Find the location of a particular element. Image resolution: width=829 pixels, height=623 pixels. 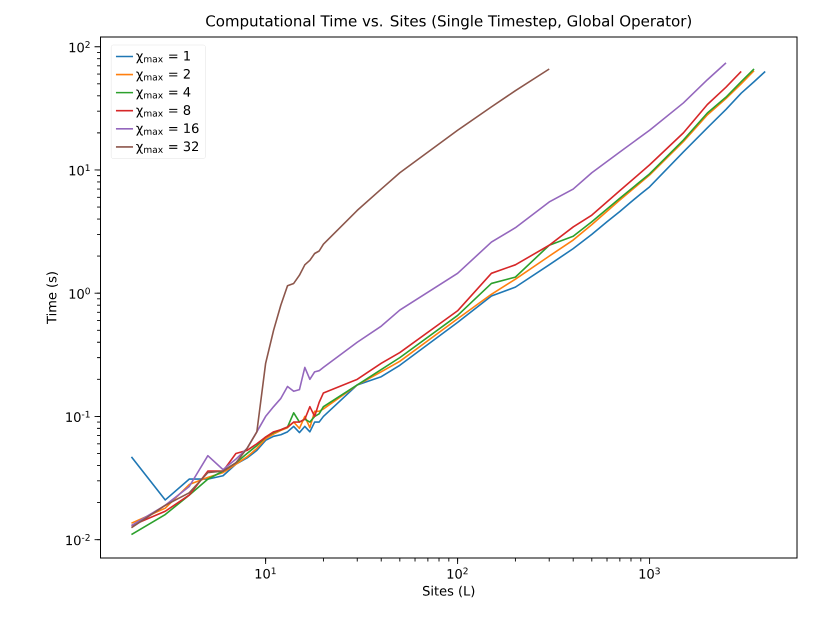

y-tick-label: 10$^{-1}$ is located at coordinates (78, 416).